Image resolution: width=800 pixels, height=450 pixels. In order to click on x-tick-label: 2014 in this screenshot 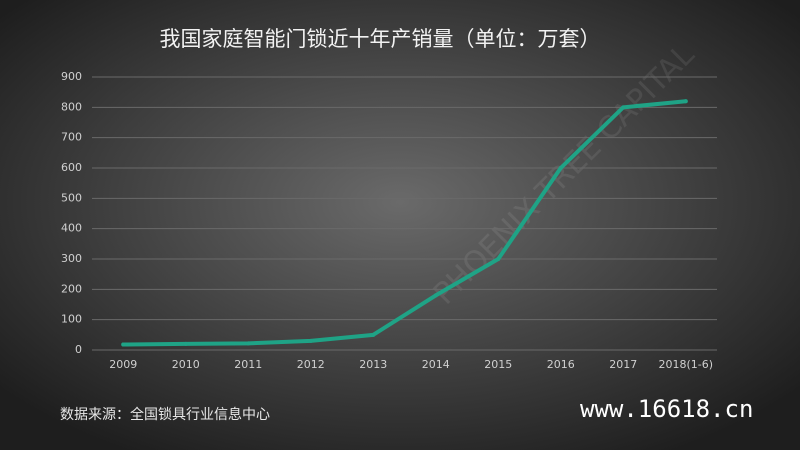, I will do `click(436, 364)`.